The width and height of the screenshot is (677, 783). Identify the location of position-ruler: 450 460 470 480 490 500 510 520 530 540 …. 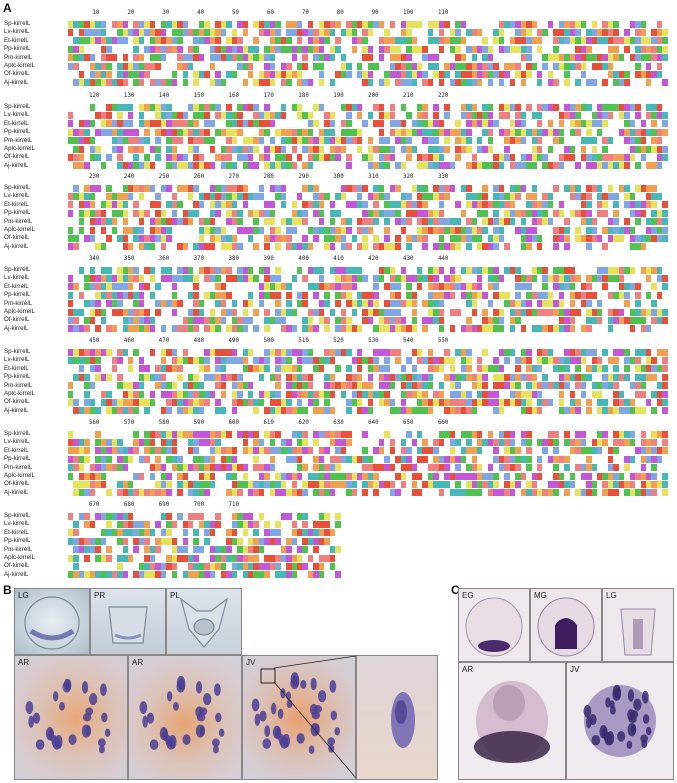
(258, 341).